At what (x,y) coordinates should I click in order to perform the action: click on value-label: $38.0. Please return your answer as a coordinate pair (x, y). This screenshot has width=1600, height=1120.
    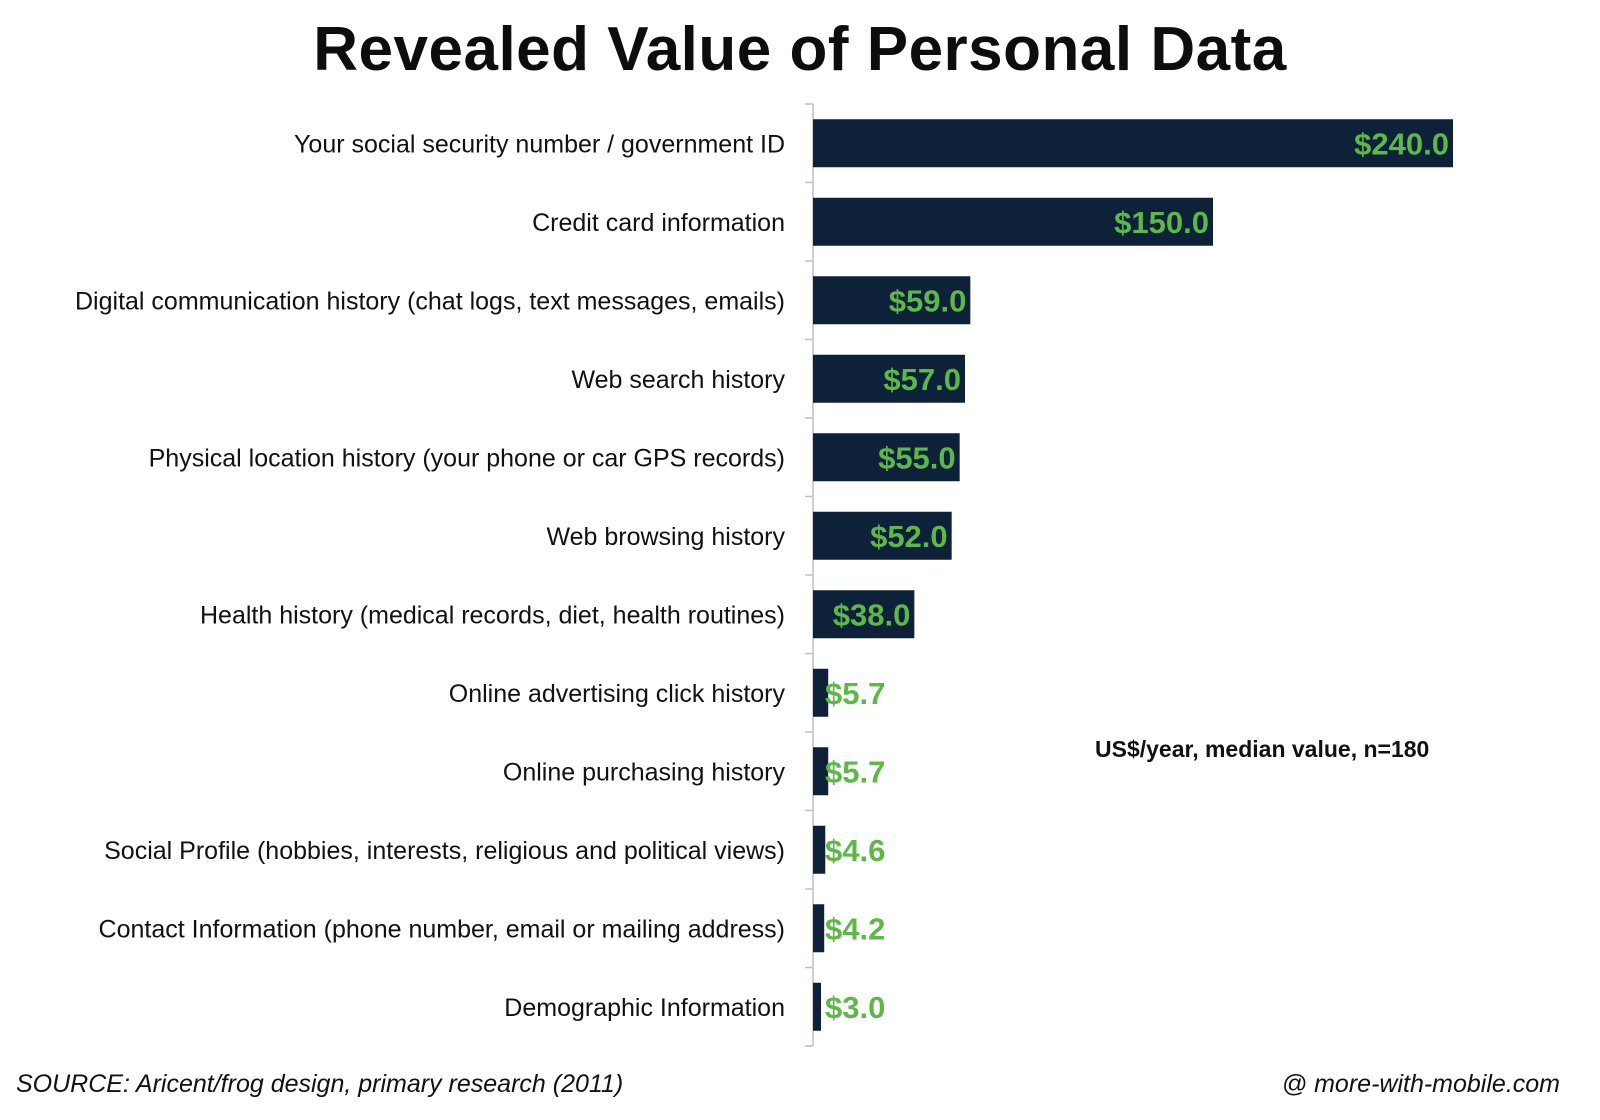
    Looking at the image, I should click on (872, 614).